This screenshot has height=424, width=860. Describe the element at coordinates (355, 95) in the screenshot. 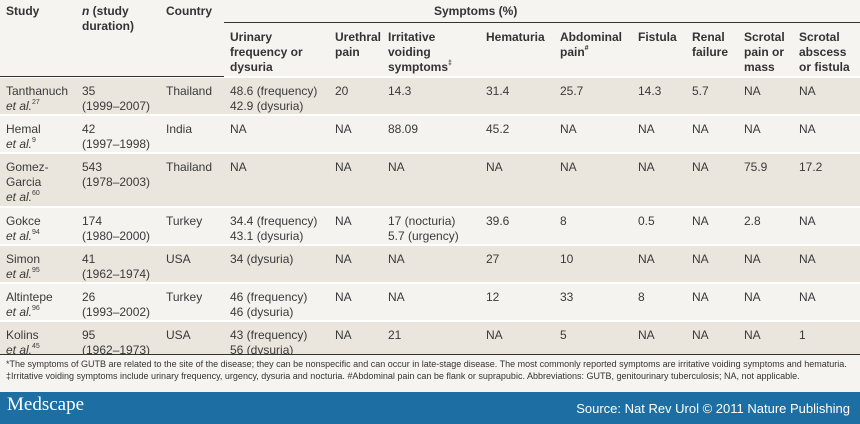

I see `symptom-value: 20` at that location.